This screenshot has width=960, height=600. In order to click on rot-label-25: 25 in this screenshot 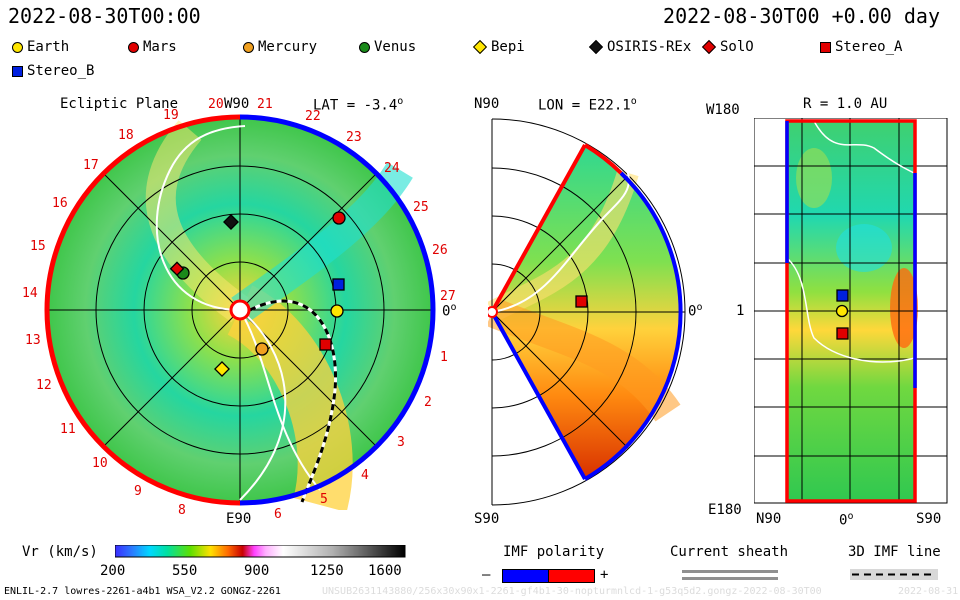, I will do `click(421, 207)`.